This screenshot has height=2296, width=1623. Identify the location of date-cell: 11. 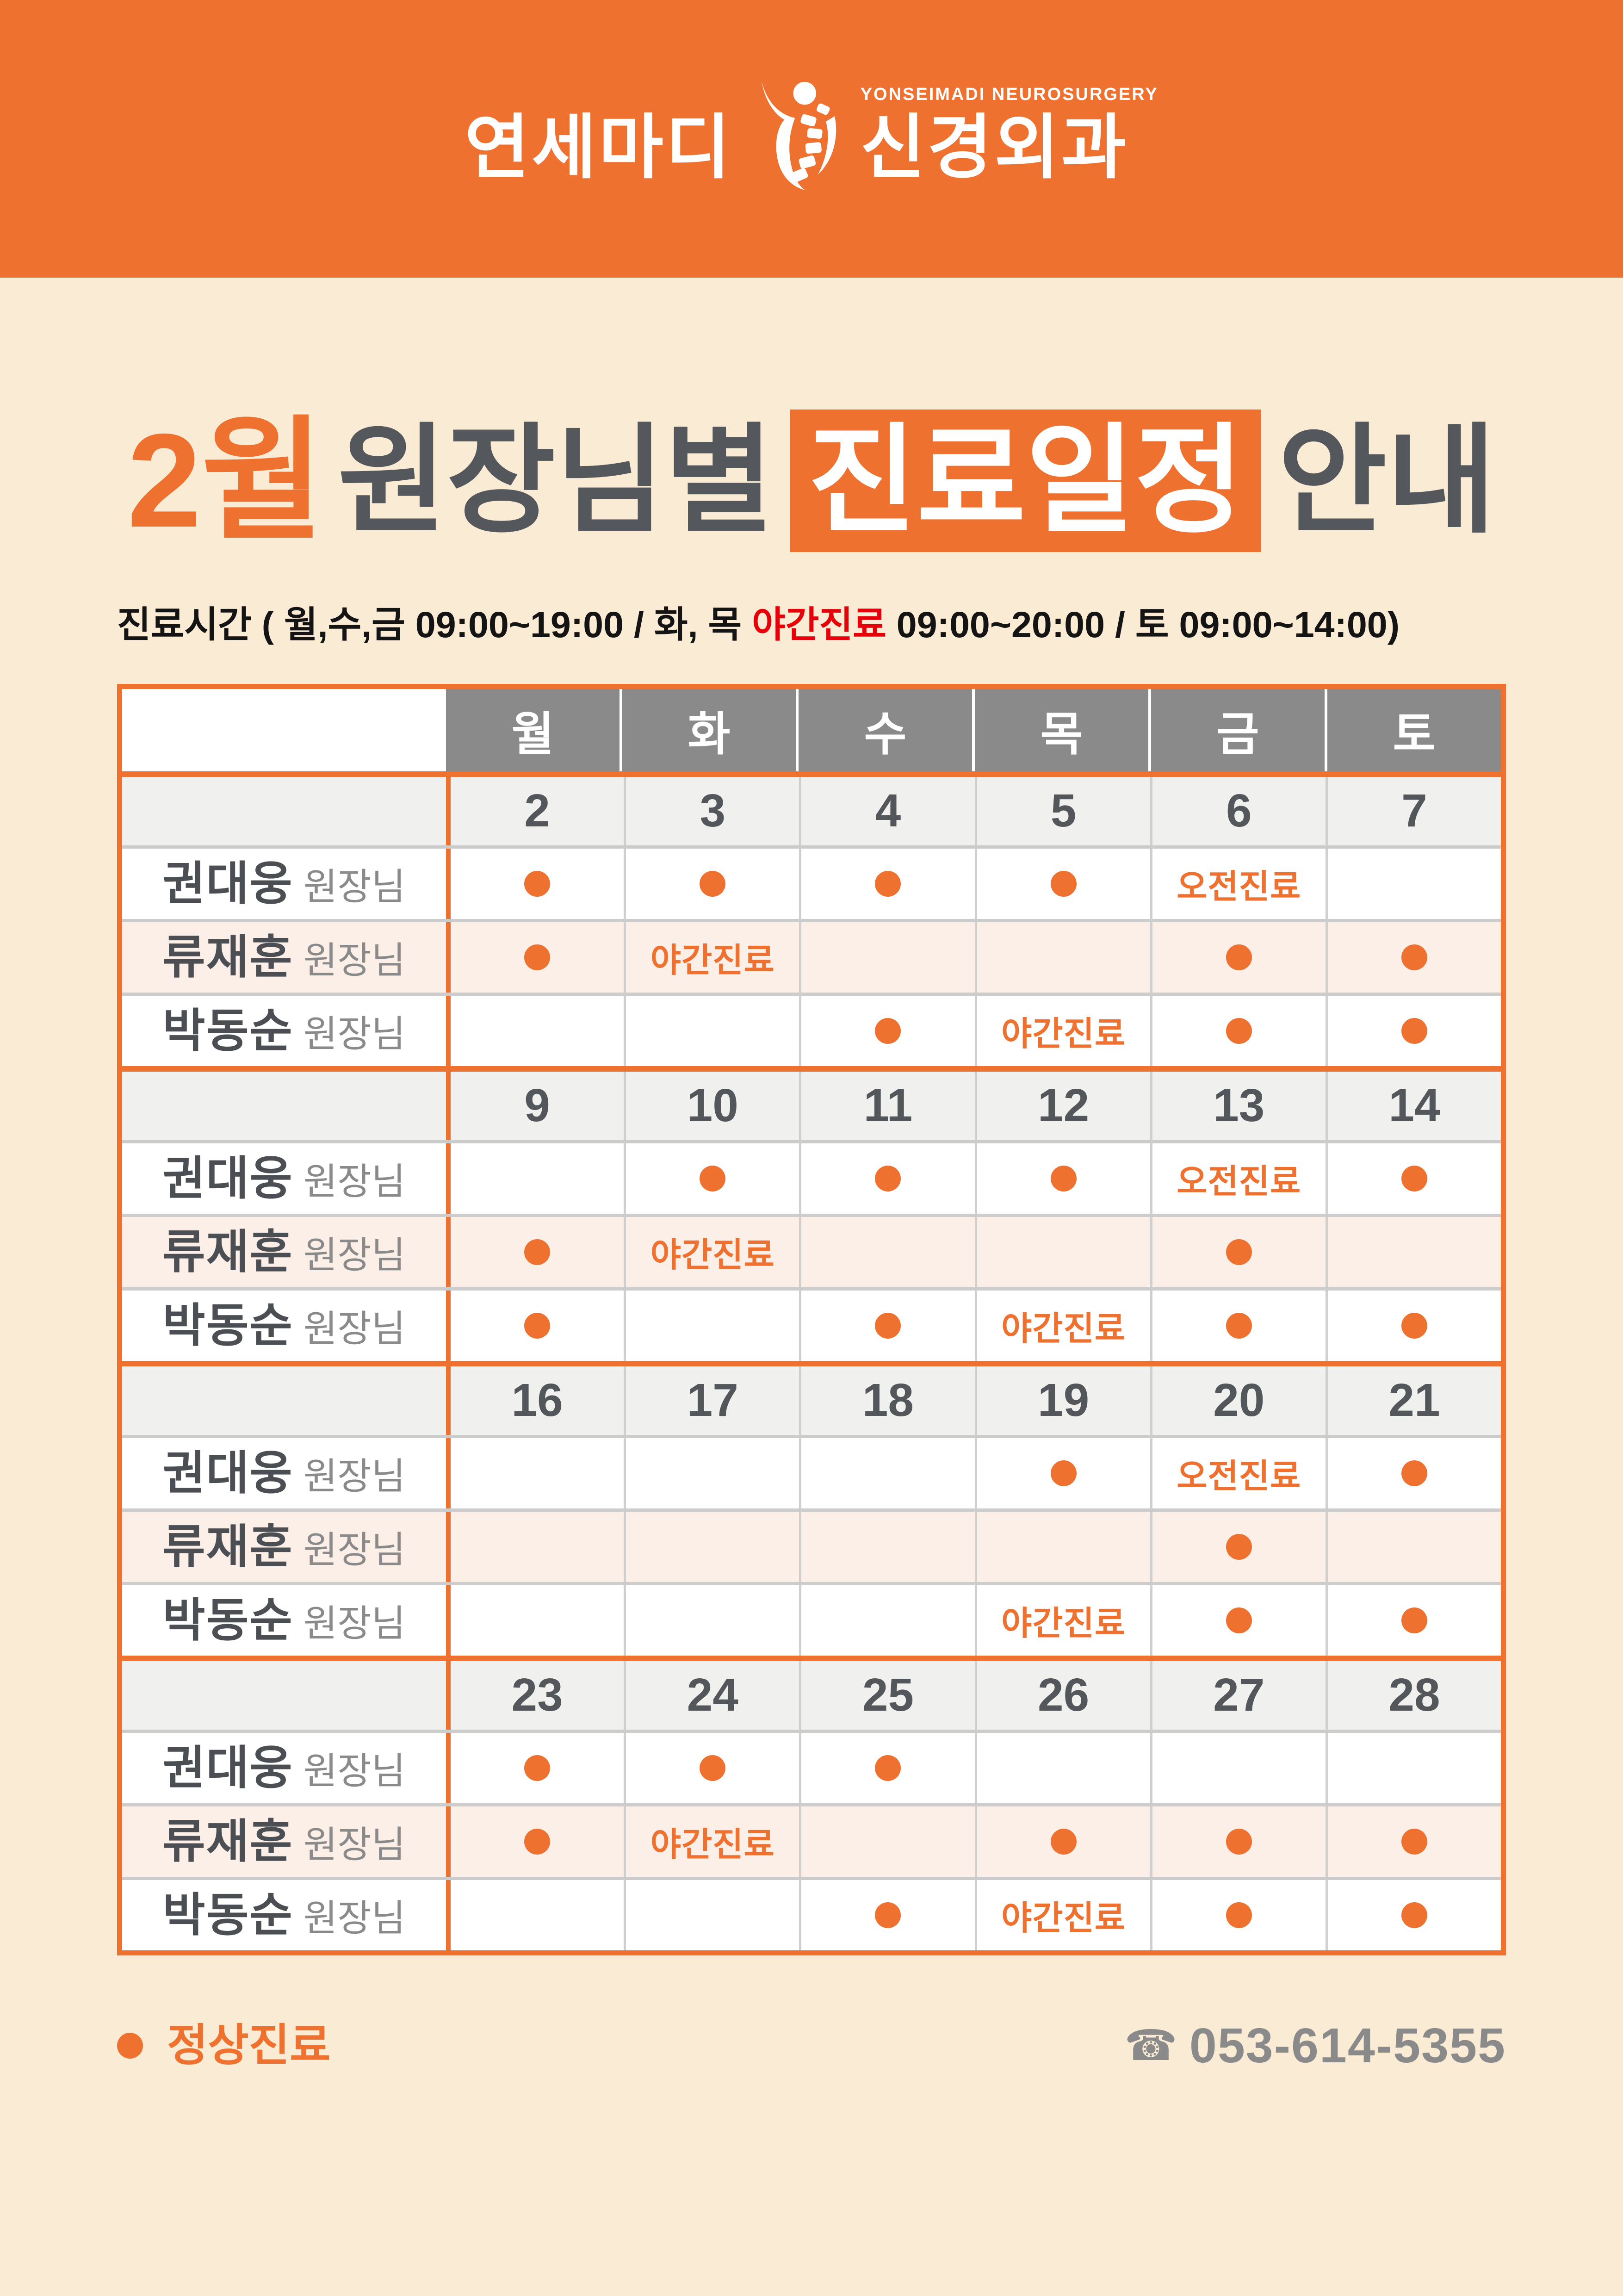
(886, 1105).